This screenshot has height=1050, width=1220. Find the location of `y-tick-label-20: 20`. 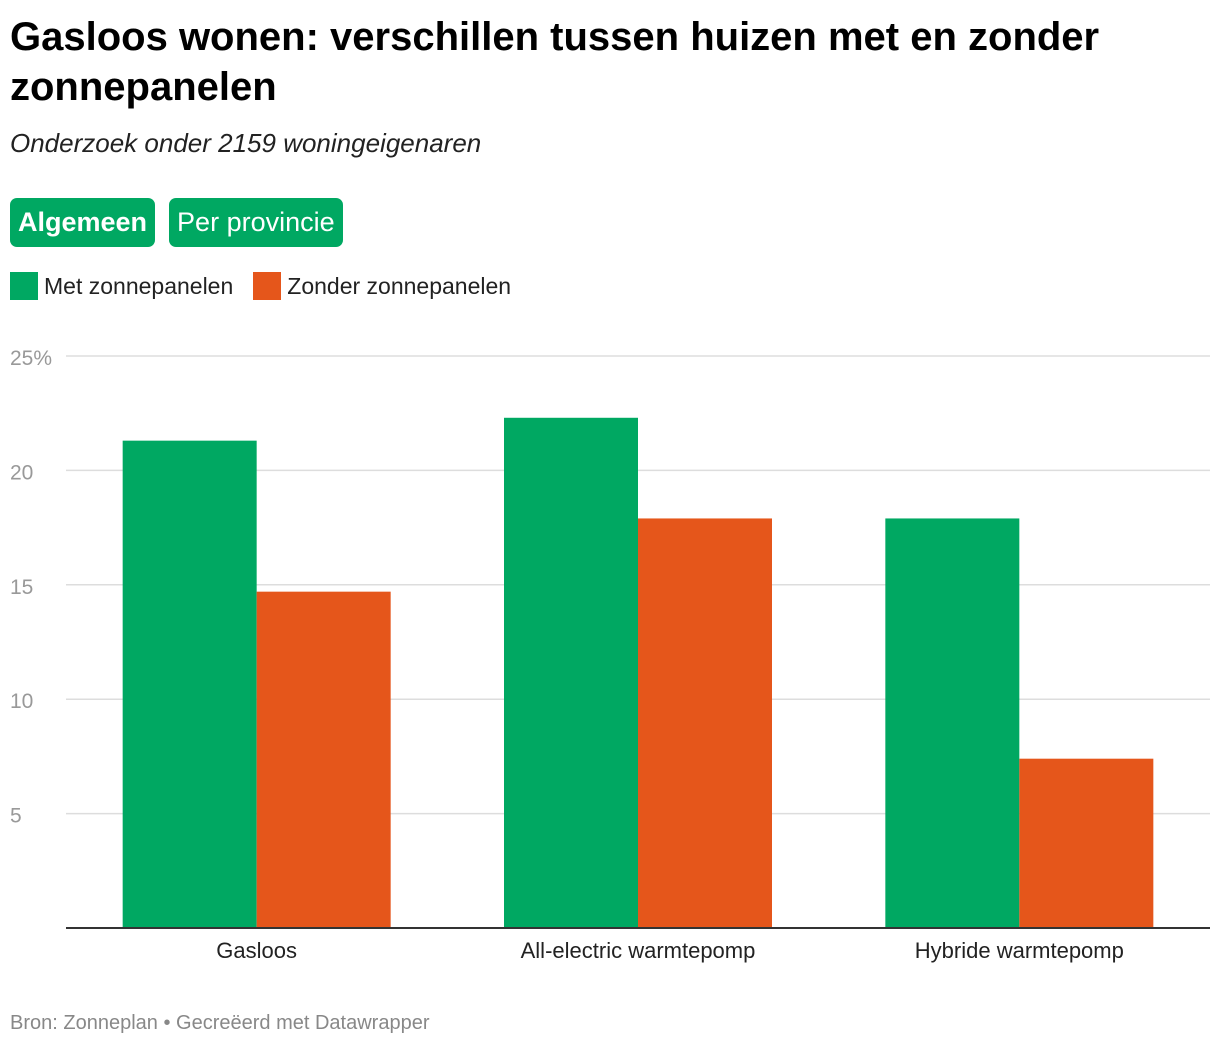

y-tick-label-20: 20 is located at coordinates (21, 472).